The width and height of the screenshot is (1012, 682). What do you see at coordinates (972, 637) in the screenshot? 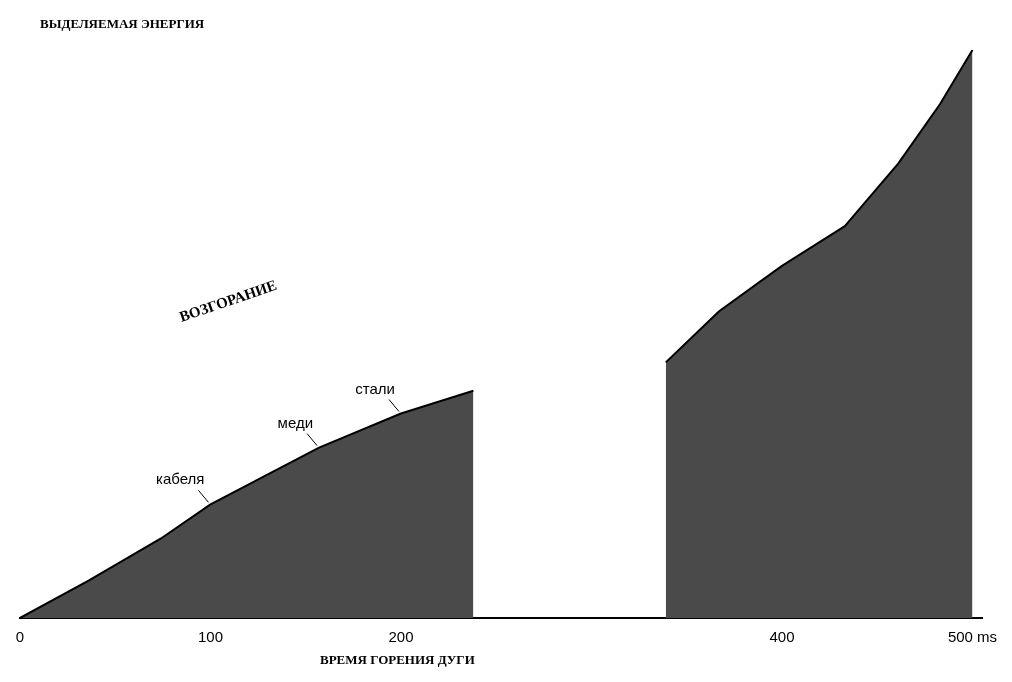
I see `x-tick-label: 500 ms` at bounding box center [972, 637].